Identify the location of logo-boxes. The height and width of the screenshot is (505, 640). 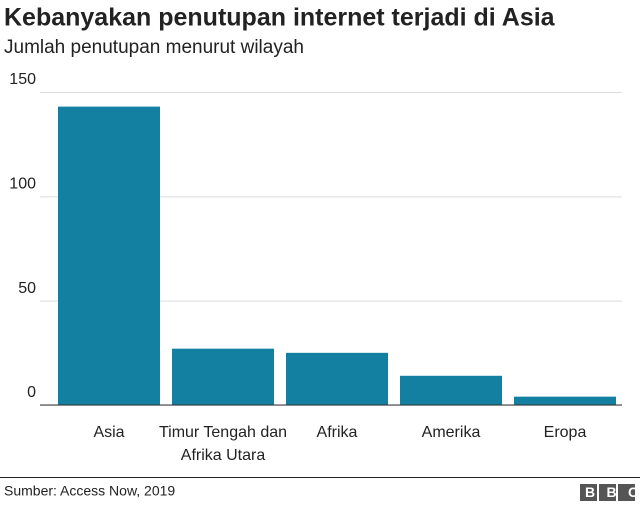
(607, 492).